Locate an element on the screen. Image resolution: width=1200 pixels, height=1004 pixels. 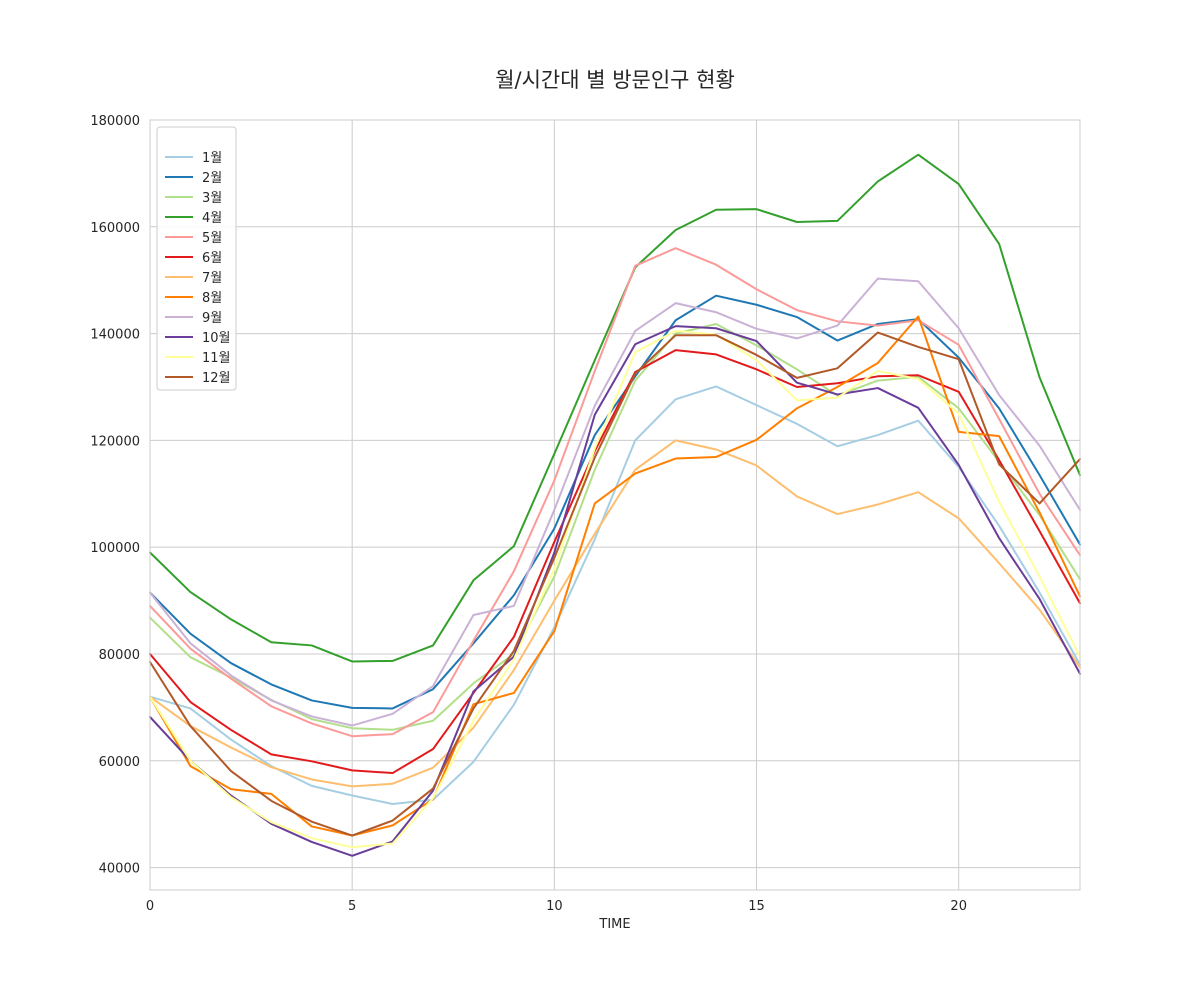
legend-label: 10월 is located at coordinates (216, 338).